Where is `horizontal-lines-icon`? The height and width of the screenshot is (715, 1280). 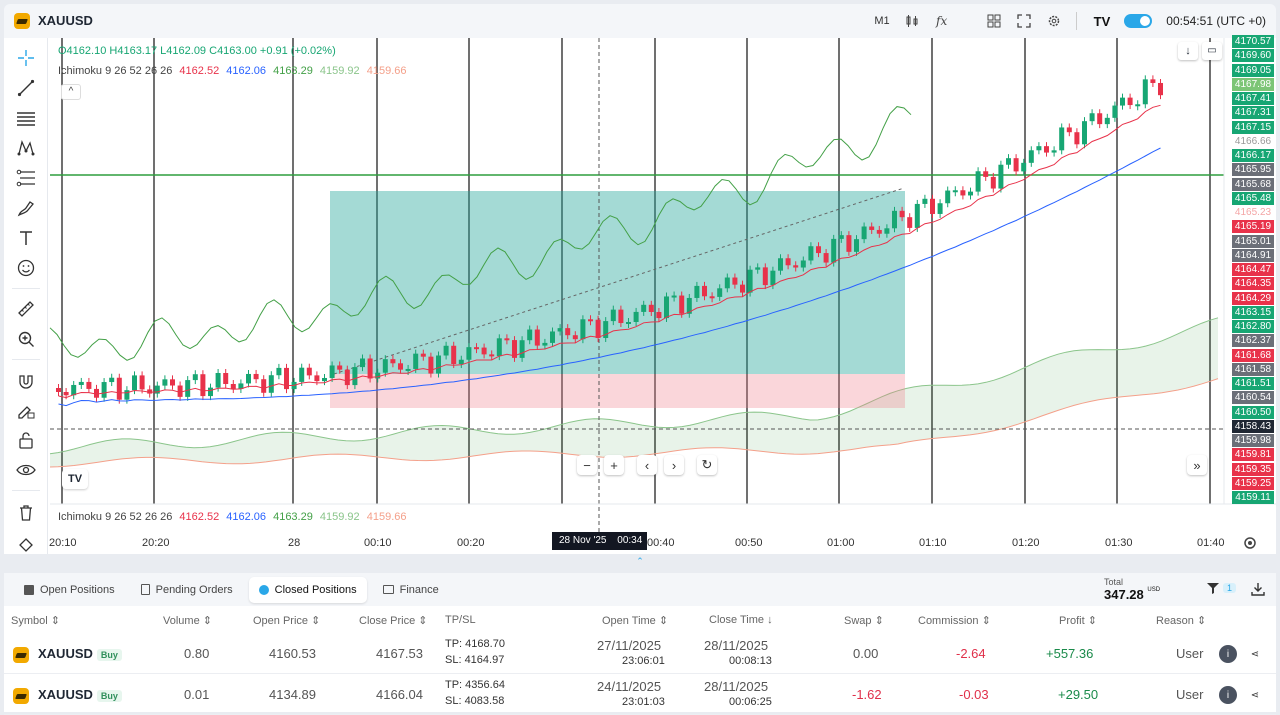 horizontal-lines-icon is located at coordinates (26, 118).